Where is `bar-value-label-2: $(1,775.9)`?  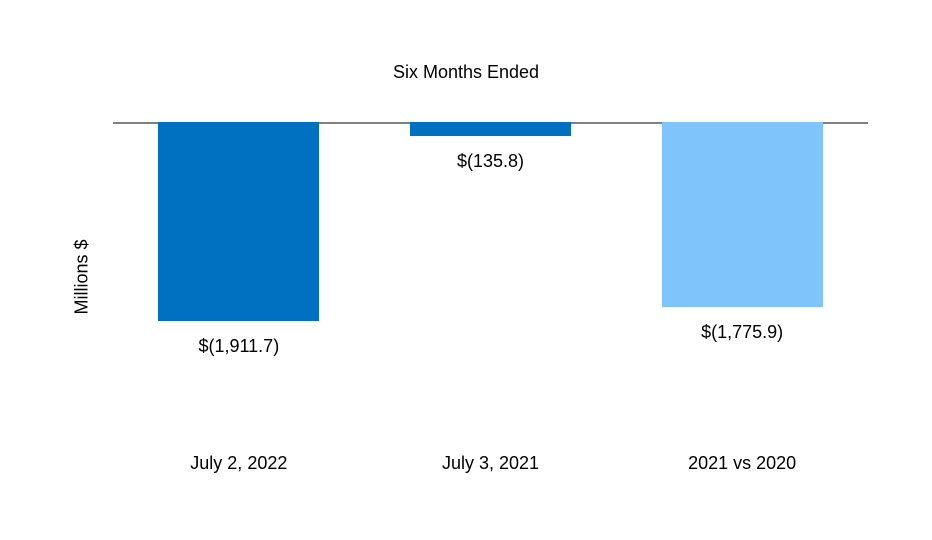 bar-value-label-2: $(1,775.9) is located at coordinates (742, 332).